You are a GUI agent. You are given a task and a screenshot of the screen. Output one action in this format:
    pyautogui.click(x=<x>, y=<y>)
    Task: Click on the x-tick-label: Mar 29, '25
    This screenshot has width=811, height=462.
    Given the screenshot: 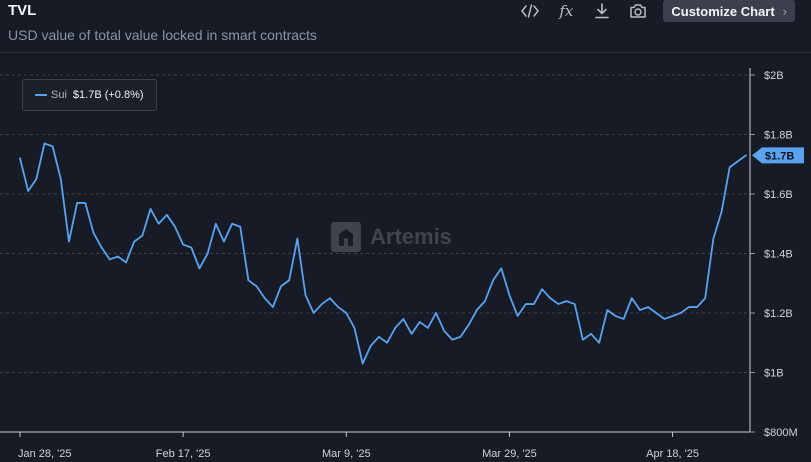 What is the action you would take?
    pyautogui.click(x=509, y=454)
    